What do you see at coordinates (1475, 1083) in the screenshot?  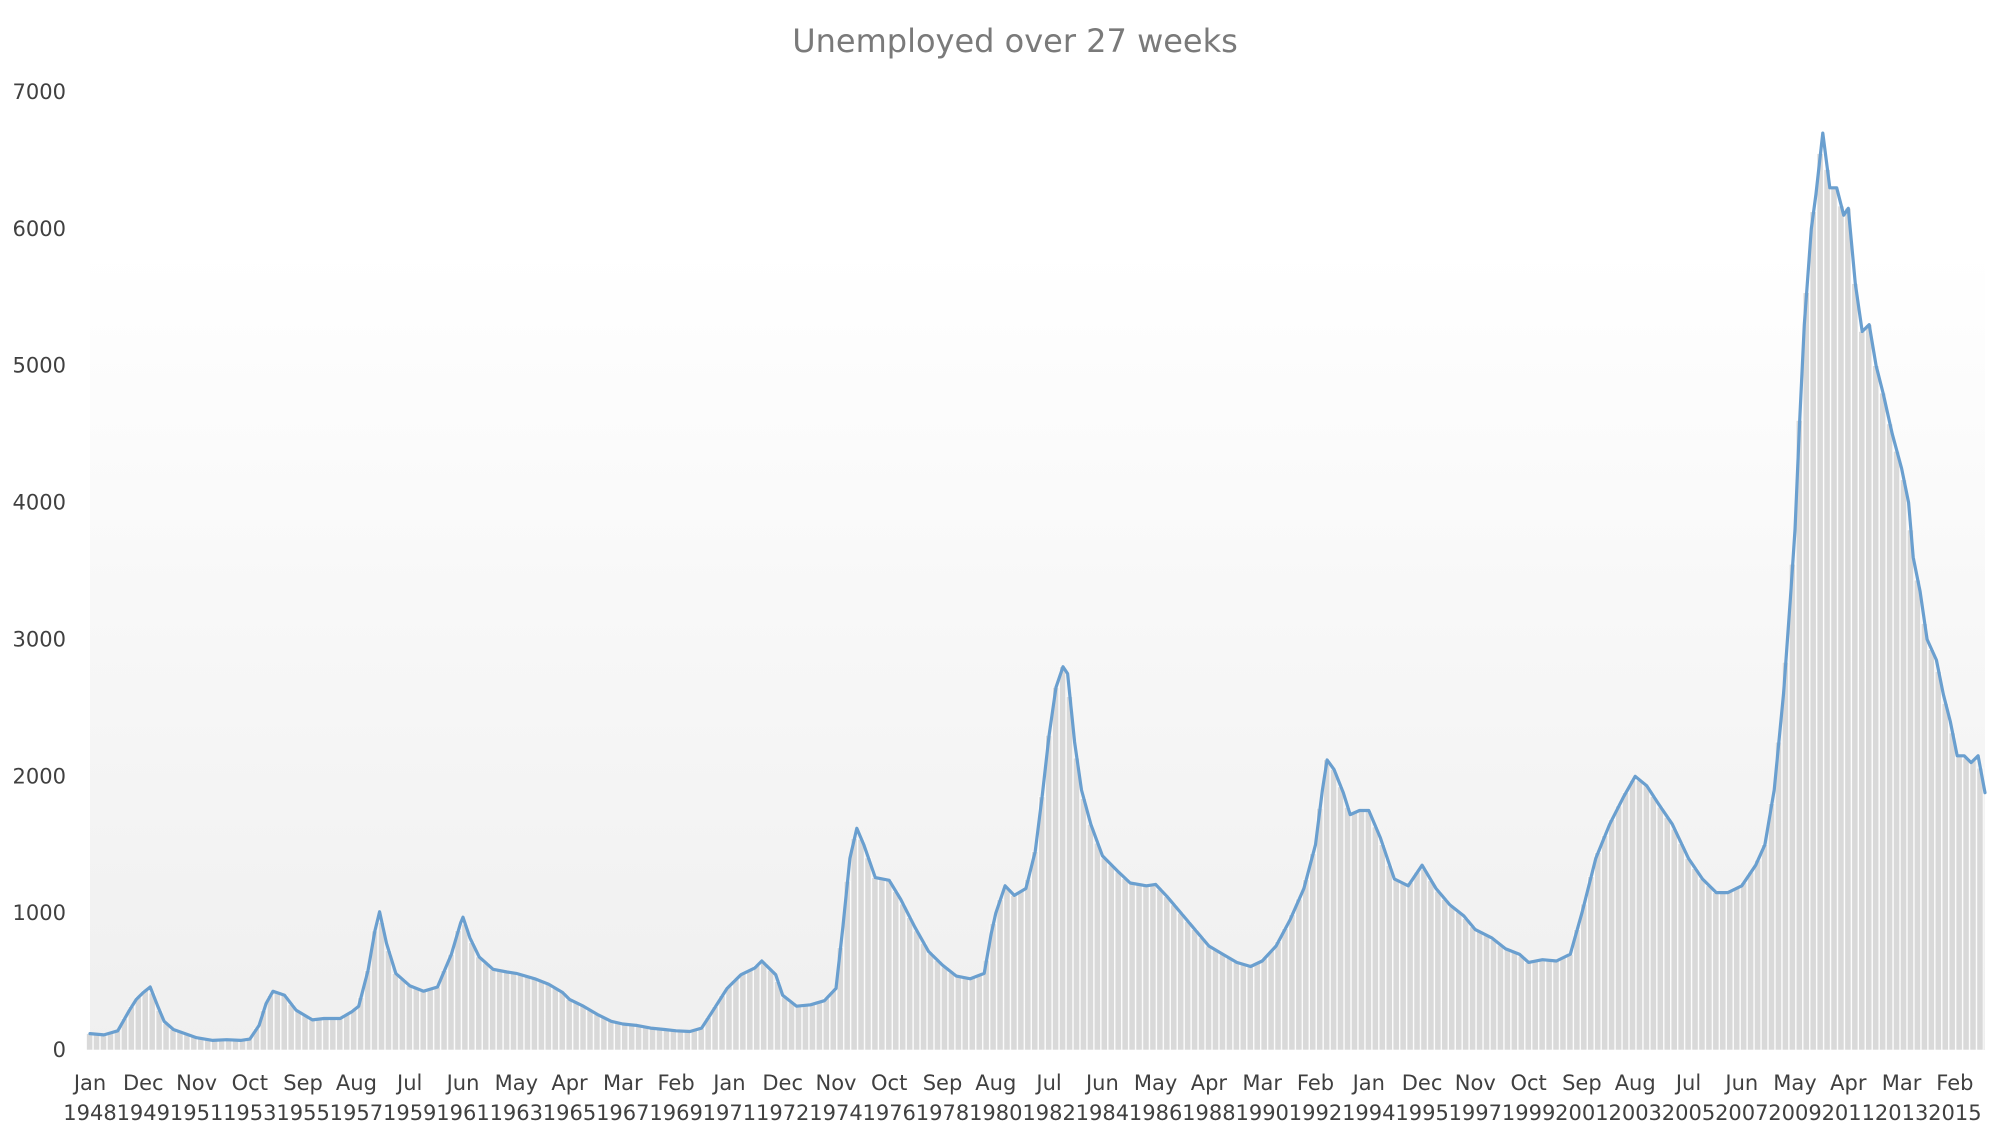 I see `x-tick-month: Nov` at bounding box center [1475, 1083].